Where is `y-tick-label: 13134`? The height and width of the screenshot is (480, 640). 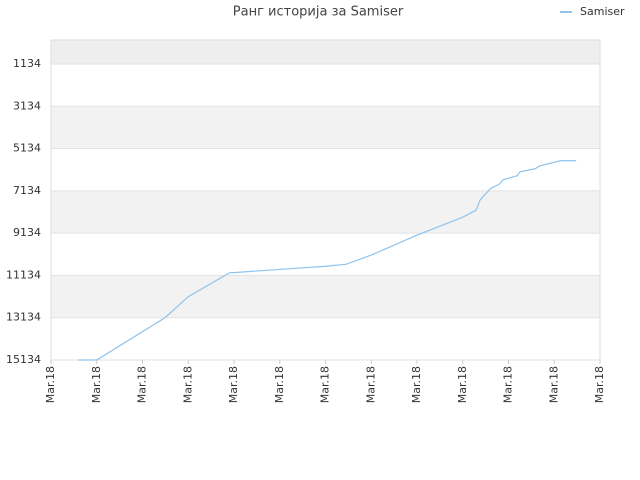
y-tick-label: 13134 is located at coordinates (23, 317).